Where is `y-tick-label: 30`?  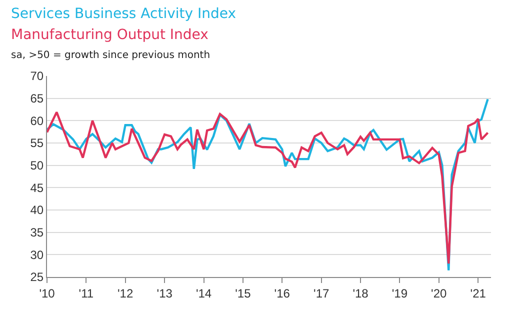
y-tick-label: 30 is located at coordinates (37, 255).